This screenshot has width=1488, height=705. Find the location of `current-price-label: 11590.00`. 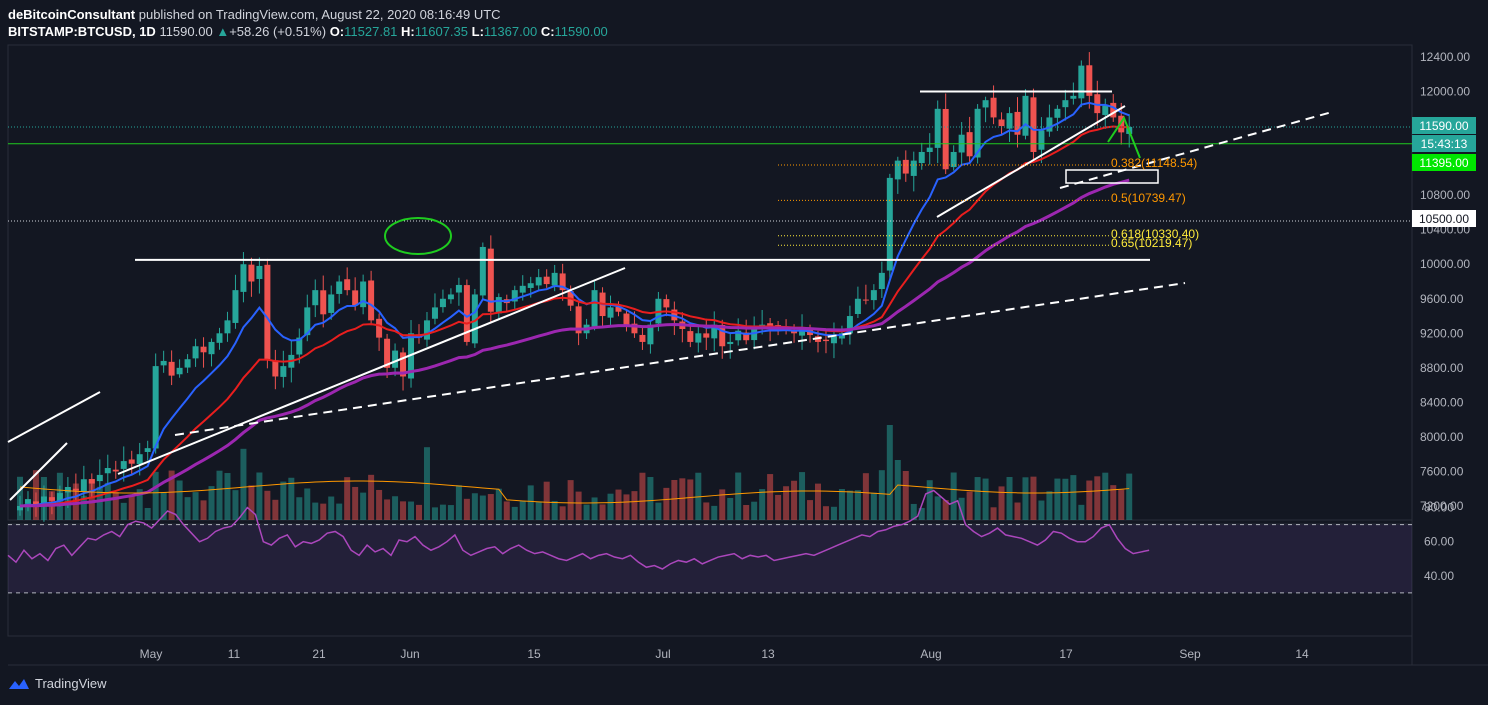

current-price-label: 11590.00 is located at coordinates (1443, 126).